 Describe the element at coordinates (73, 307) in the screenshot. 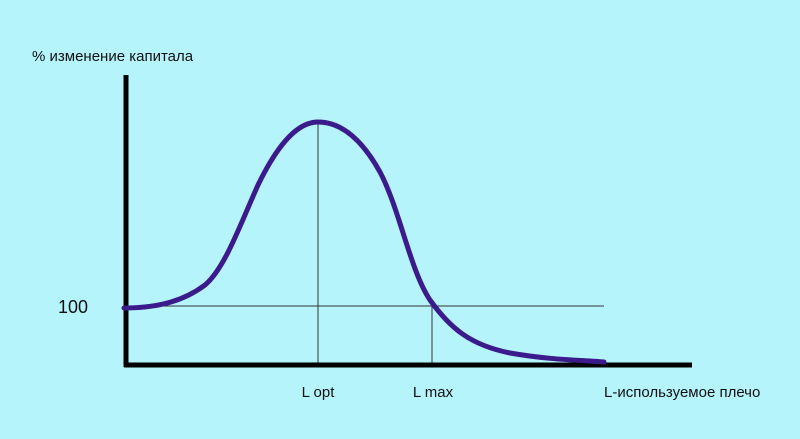

I see `y-marker: 100` at that location.